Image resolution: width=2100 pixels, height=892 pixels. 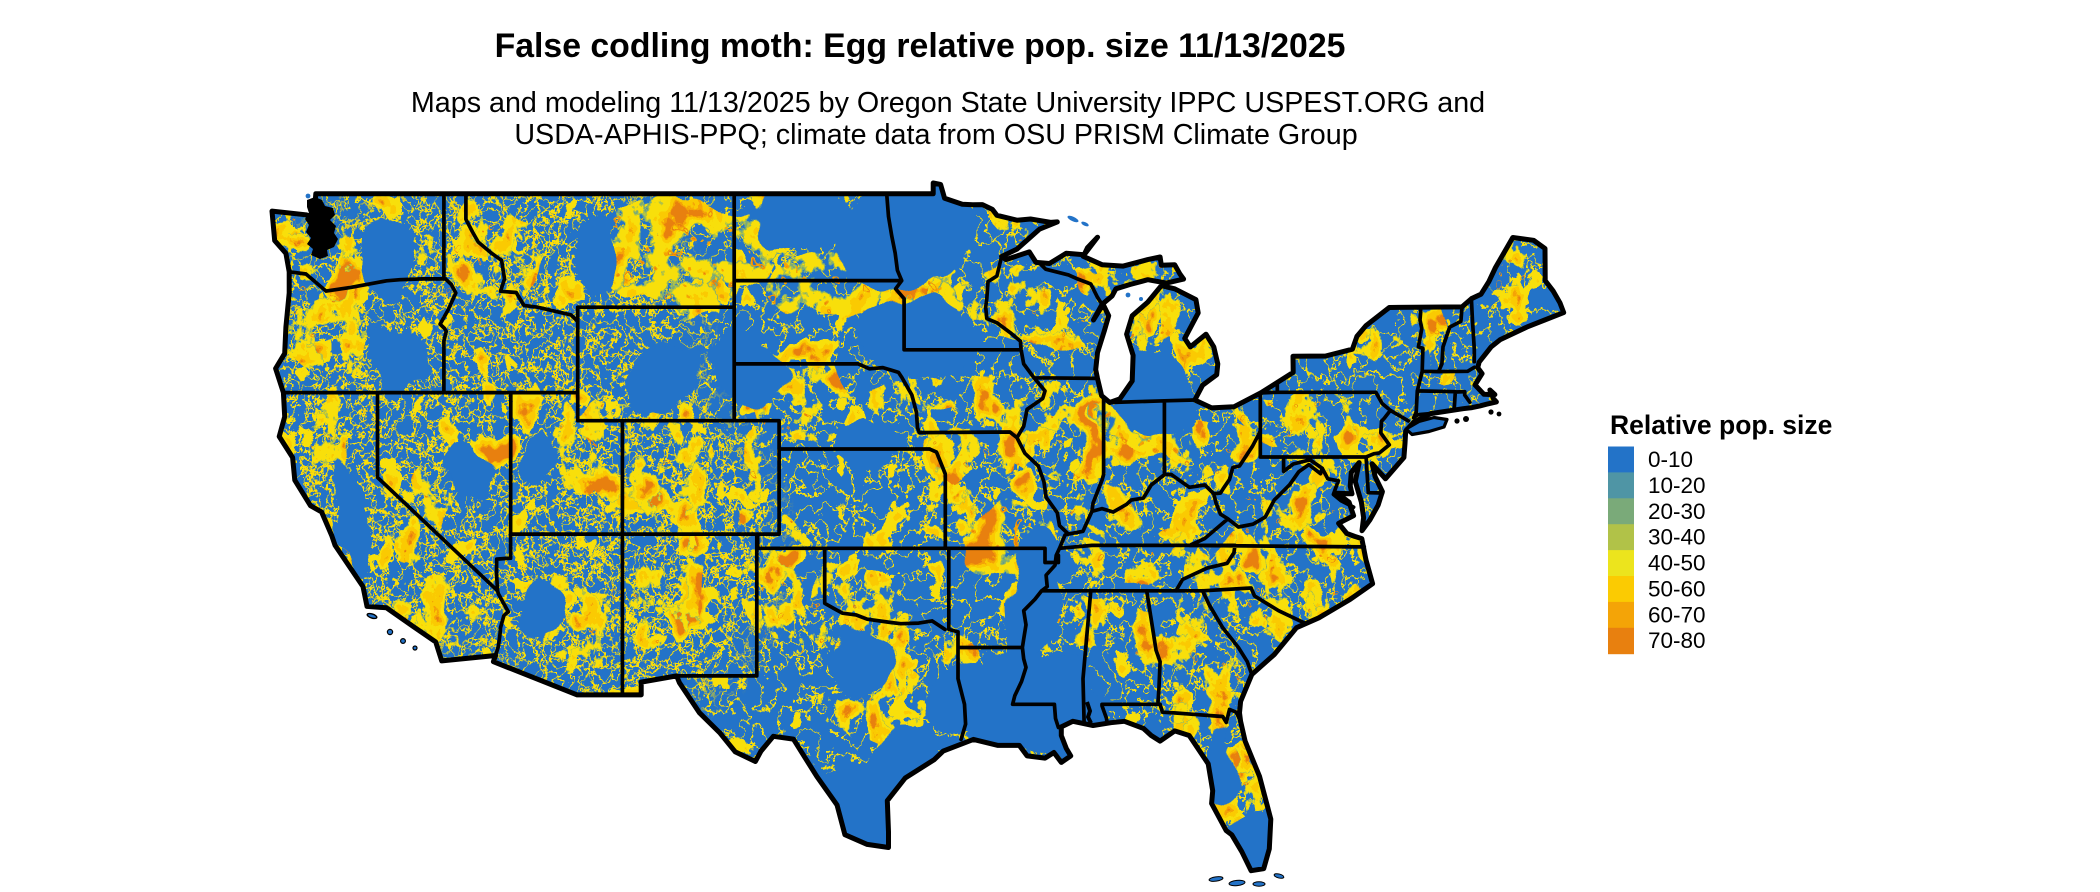 What do you see at coordinates (1677, 485) in the screenshot?
I see `svg-text: 10-20` at bounding box center [1677, 485].